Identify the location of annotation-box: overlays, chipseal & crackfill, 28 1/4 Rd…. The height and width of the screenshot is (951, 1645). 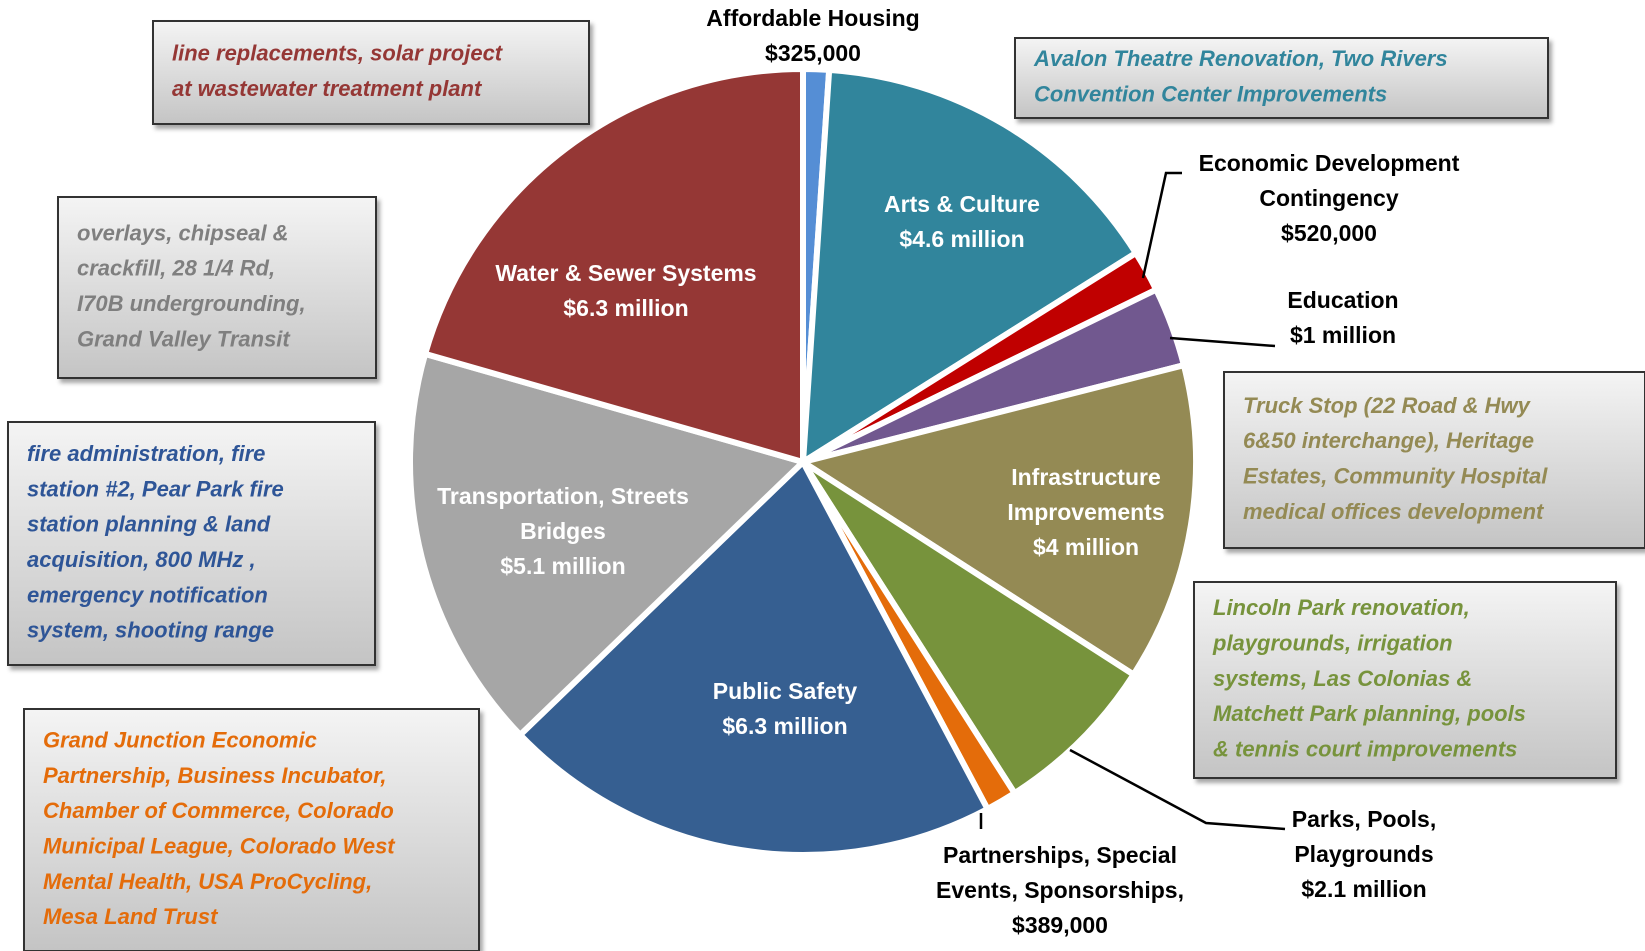
(217, 287).